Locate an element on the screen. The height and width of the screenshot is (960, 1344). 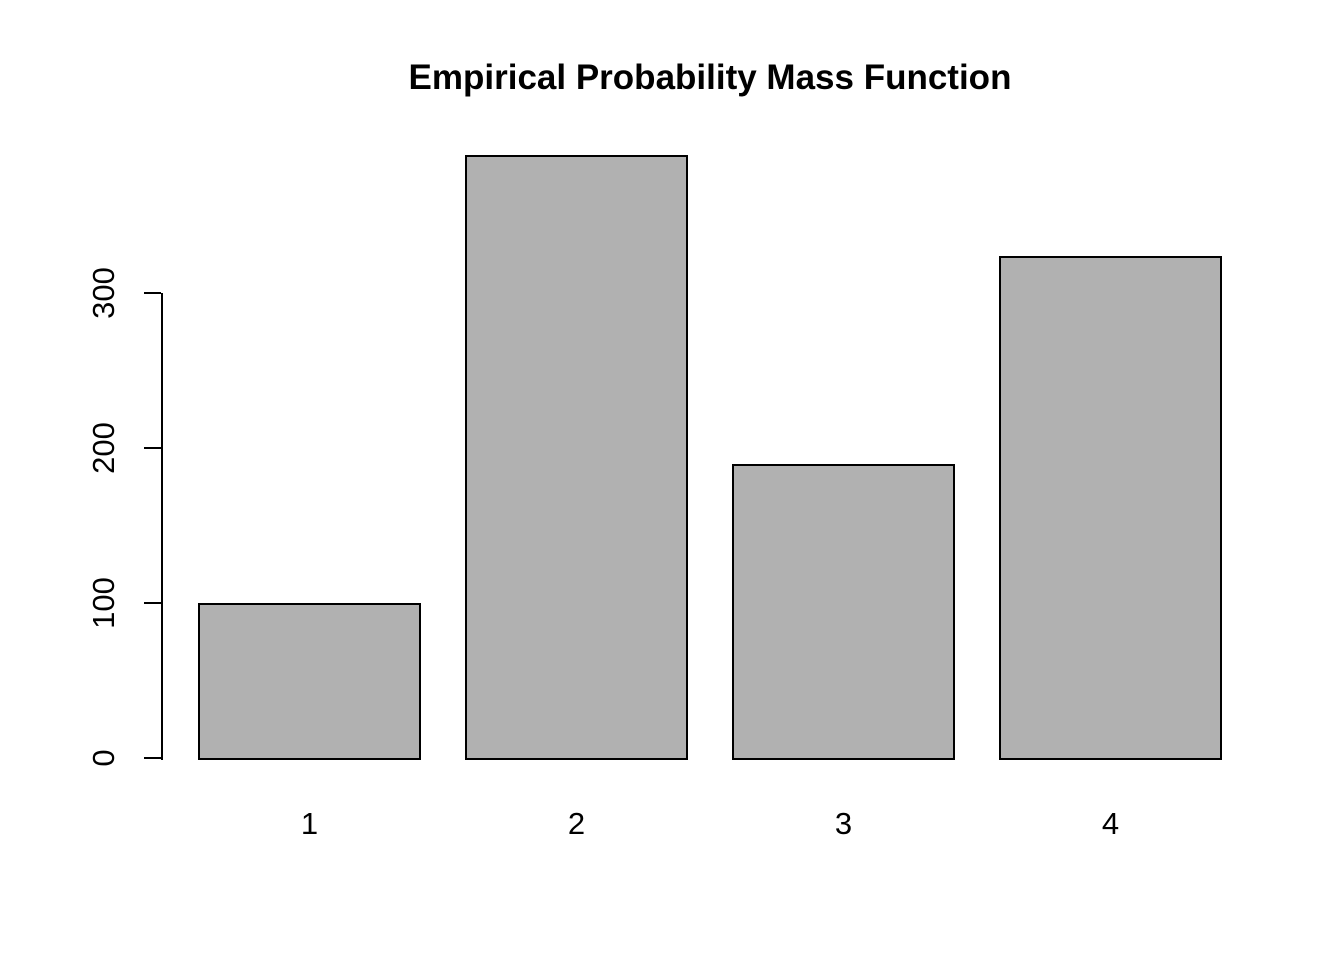
y-tick-label: 200 is located at coordinates (103, 448).